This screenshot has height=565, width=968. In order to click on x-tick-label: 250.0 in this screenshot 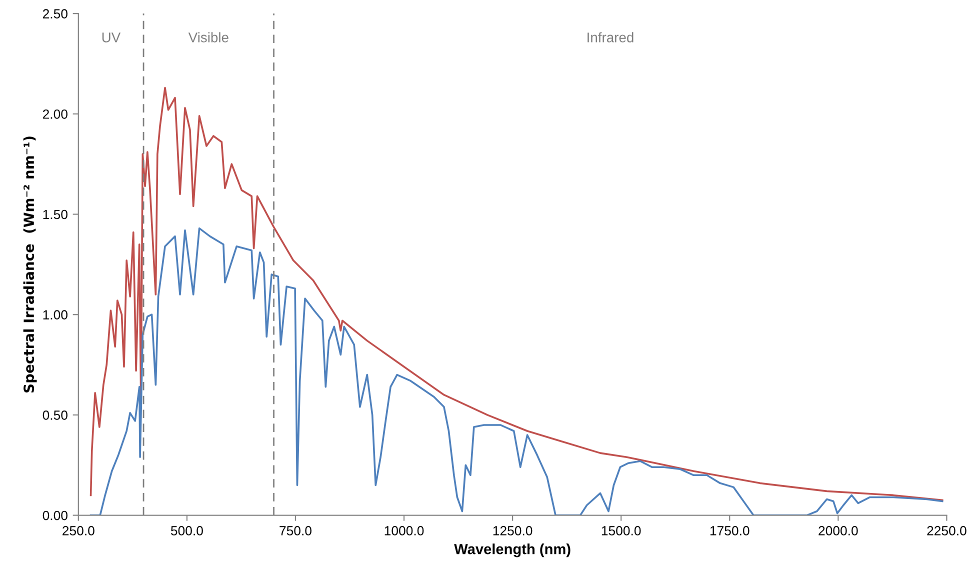, I will do `click(78, 531)`.